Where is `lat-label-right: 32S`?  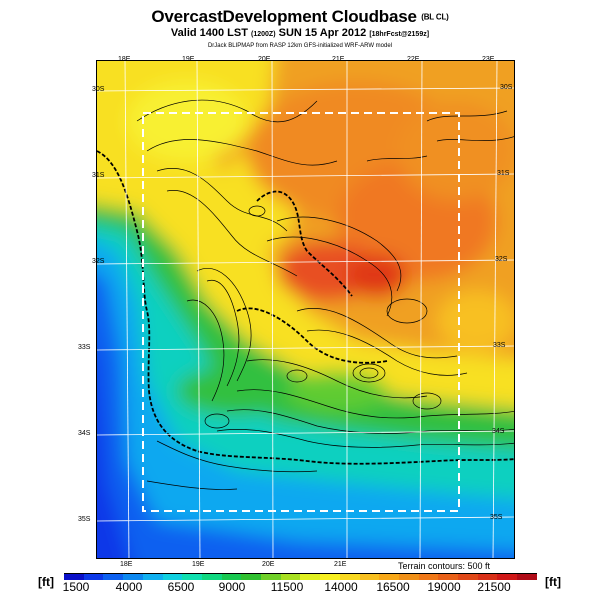
lat-label-right: 32S is located at coordinates (501, 259).